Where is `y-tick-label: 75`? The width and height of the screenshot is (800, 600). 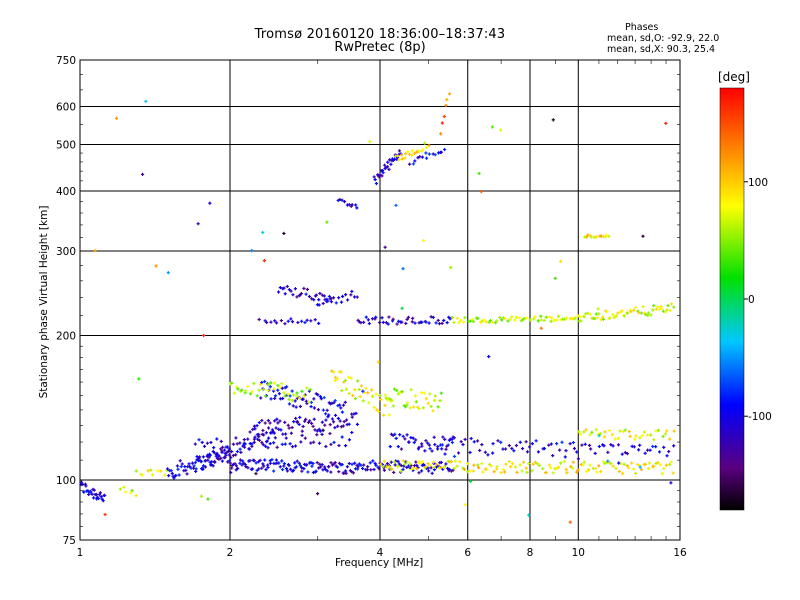 y-tick-label: 75 is located at coordinates (69, 541).